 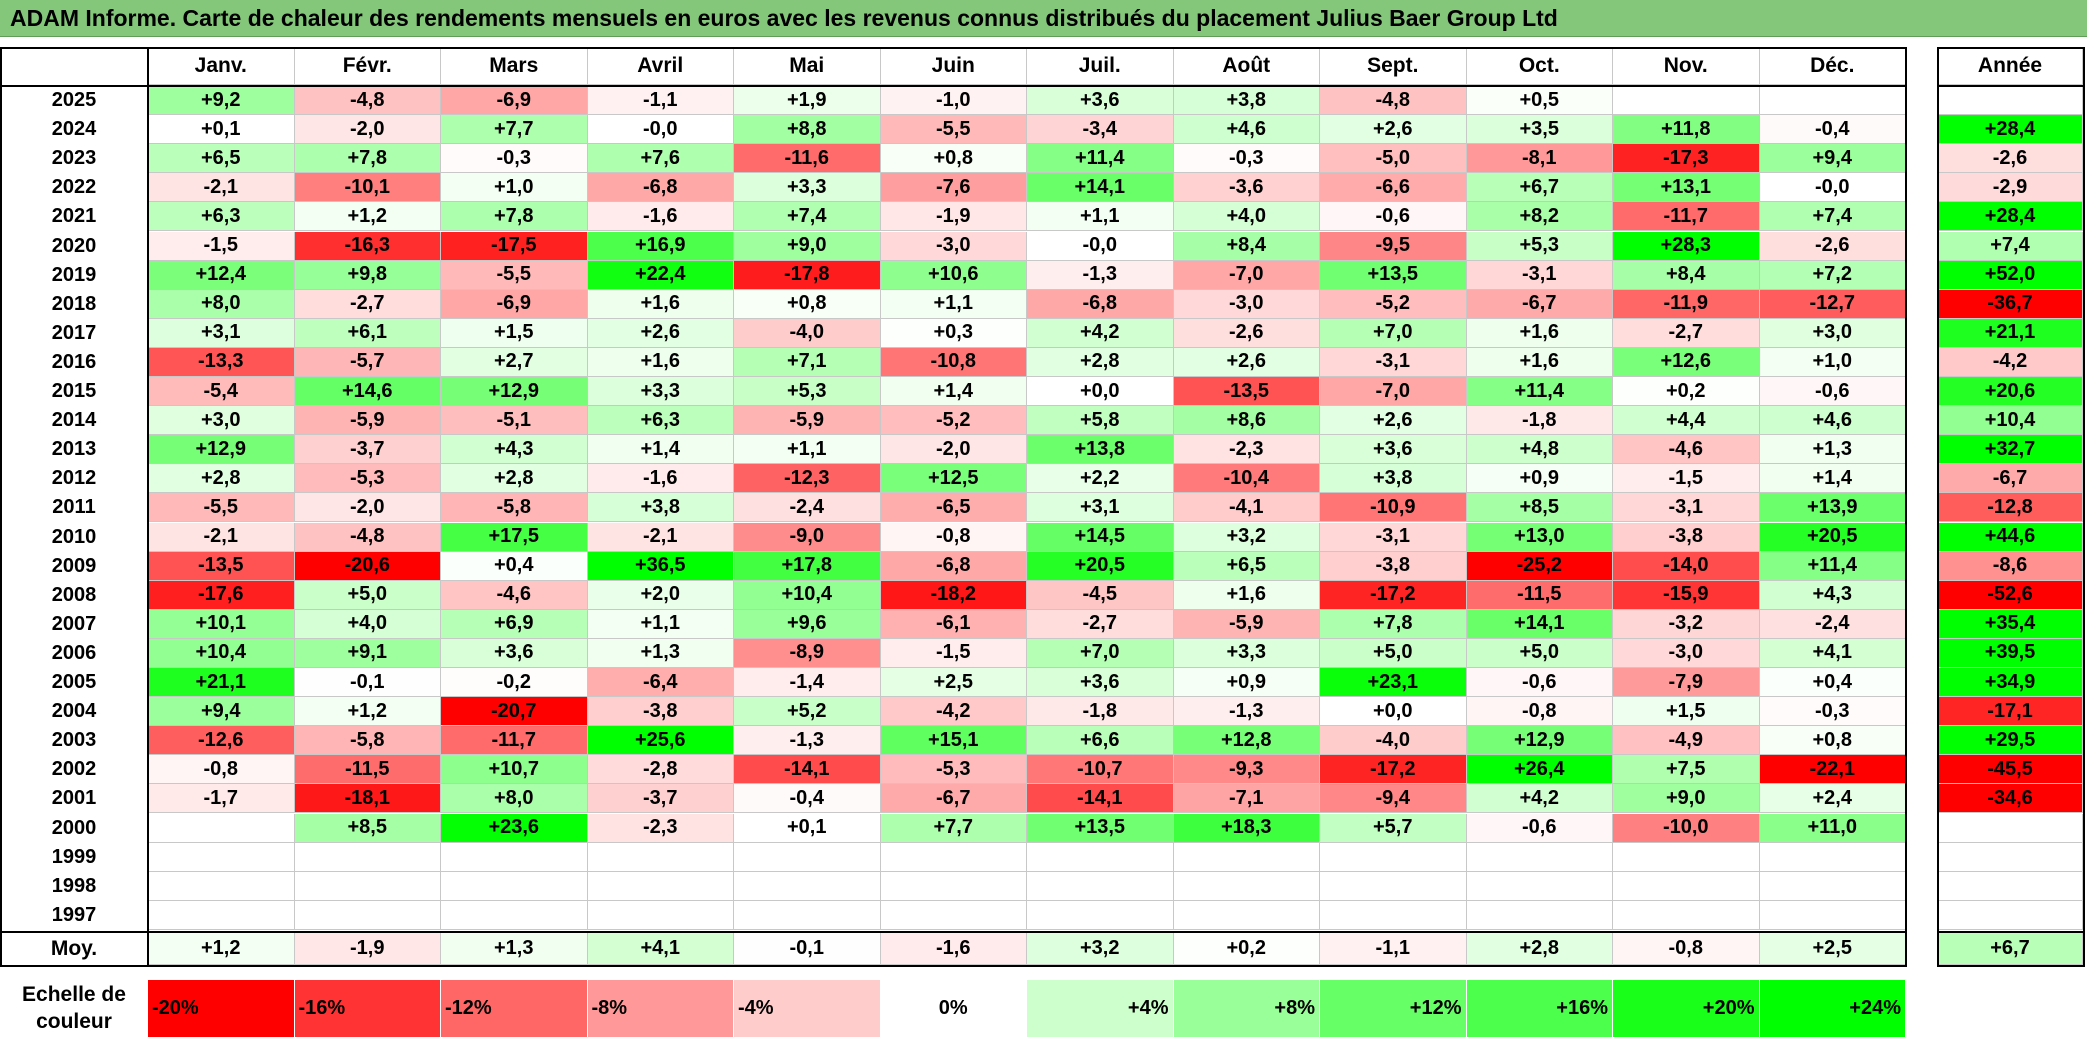 What do you see at coordinates (1100, 217) in the screenshot?
I see `heatmap-cell: +1,1` at bounding box center [1100, 217].